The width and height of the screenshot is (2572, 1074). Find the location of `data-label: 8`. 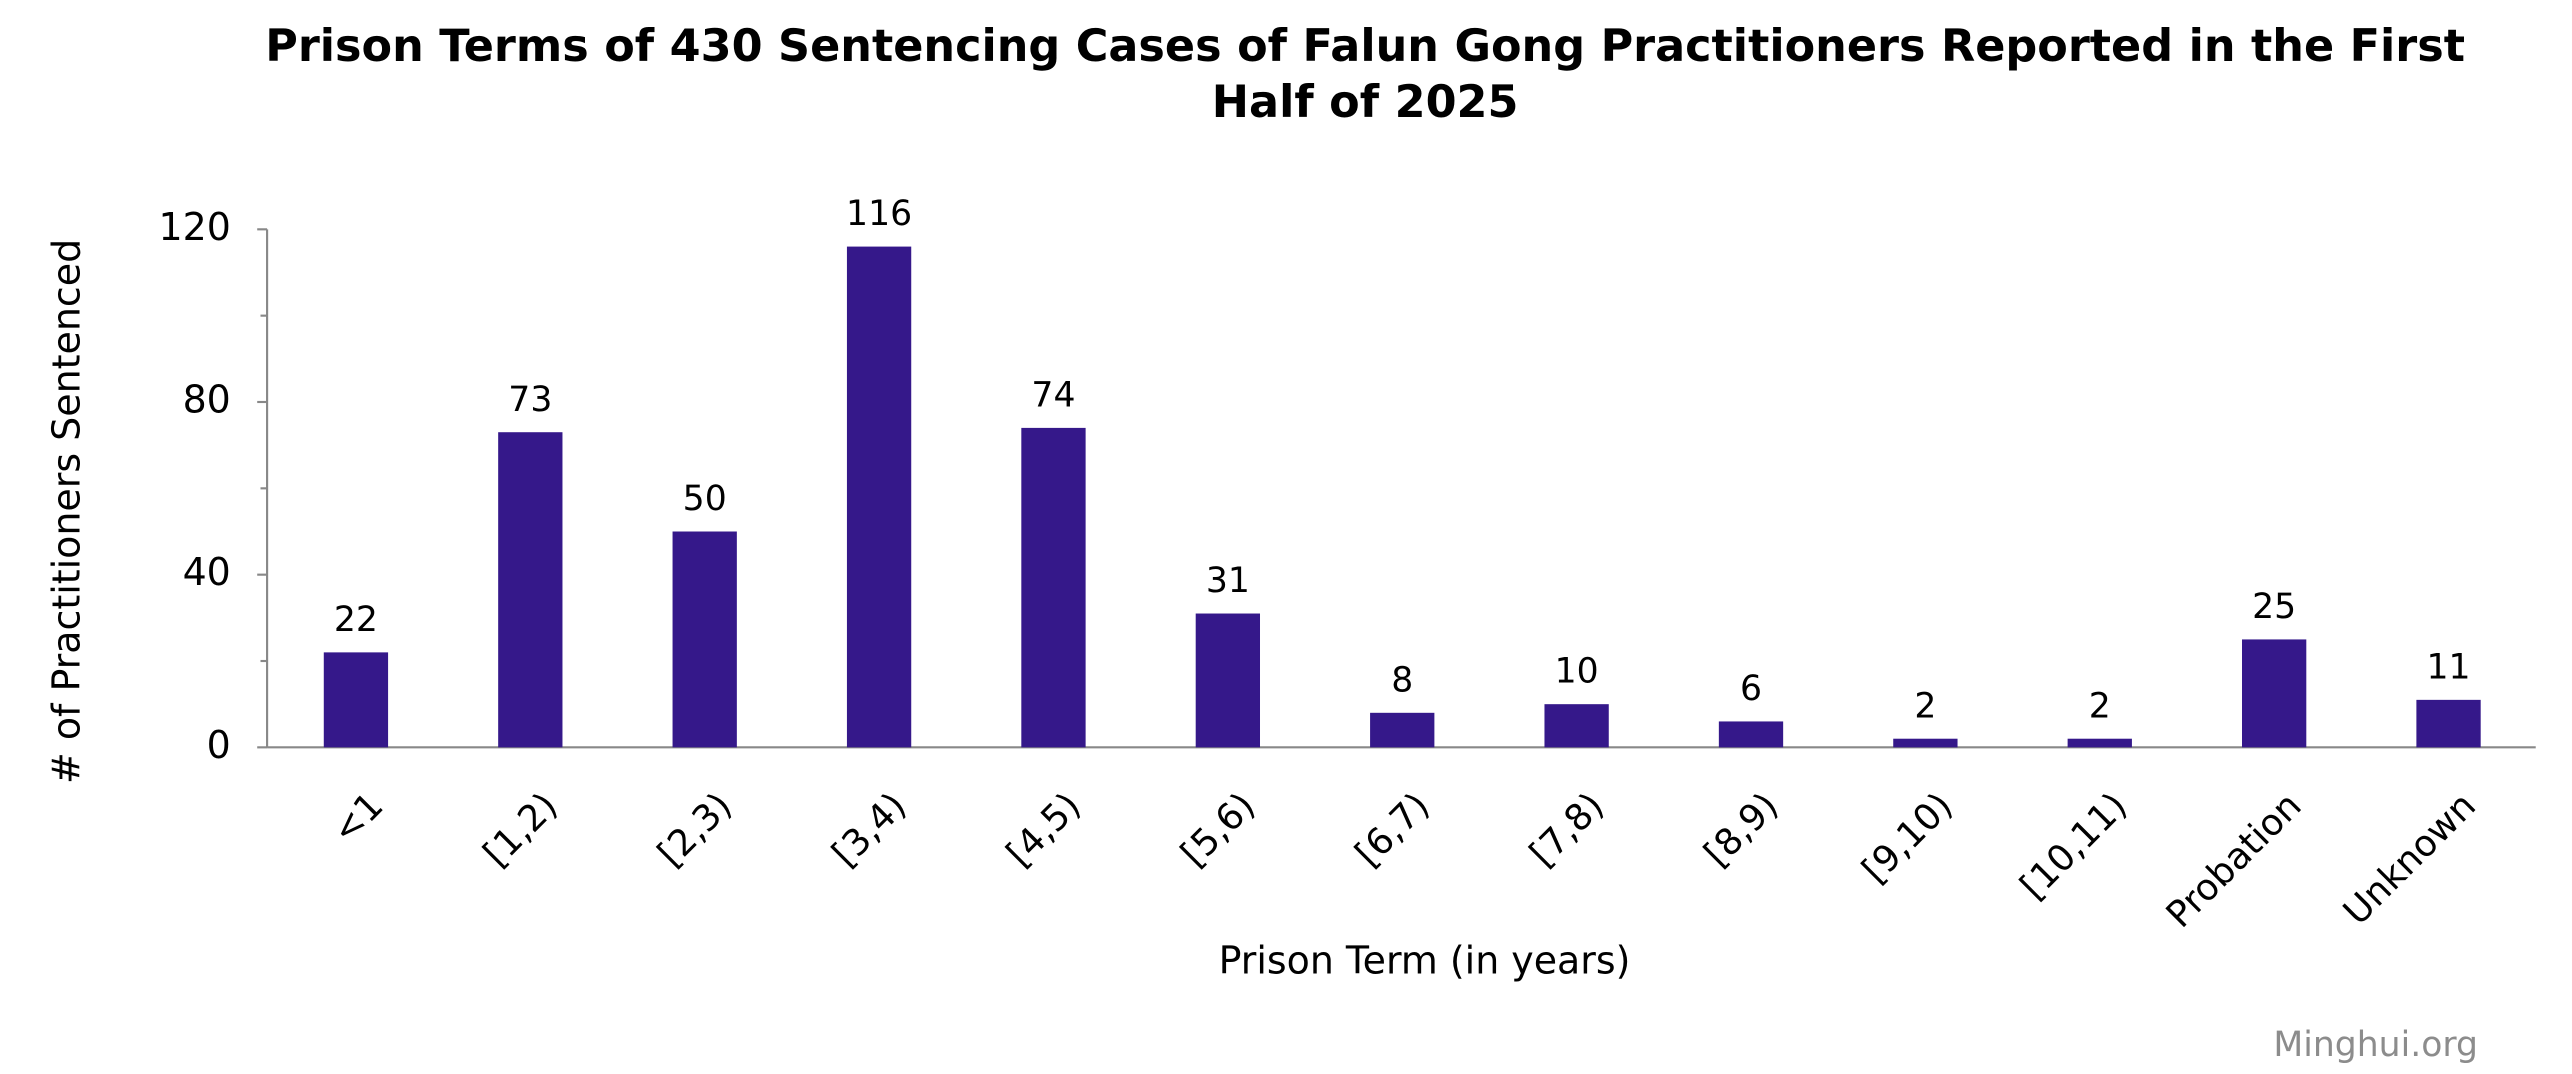

data-label: 8 is located at coordinates (1402, 680).